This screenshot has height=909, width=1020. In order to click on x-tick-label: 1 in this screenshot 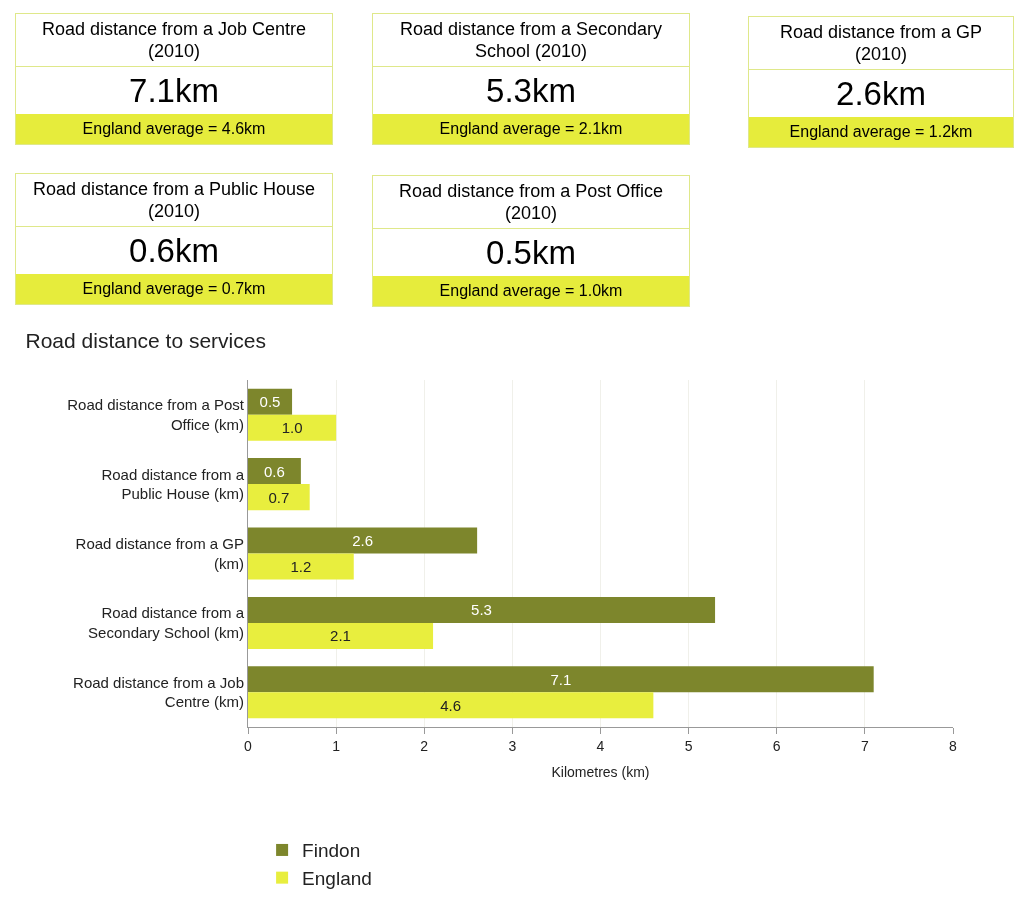, I will do `click(336, 745)`.